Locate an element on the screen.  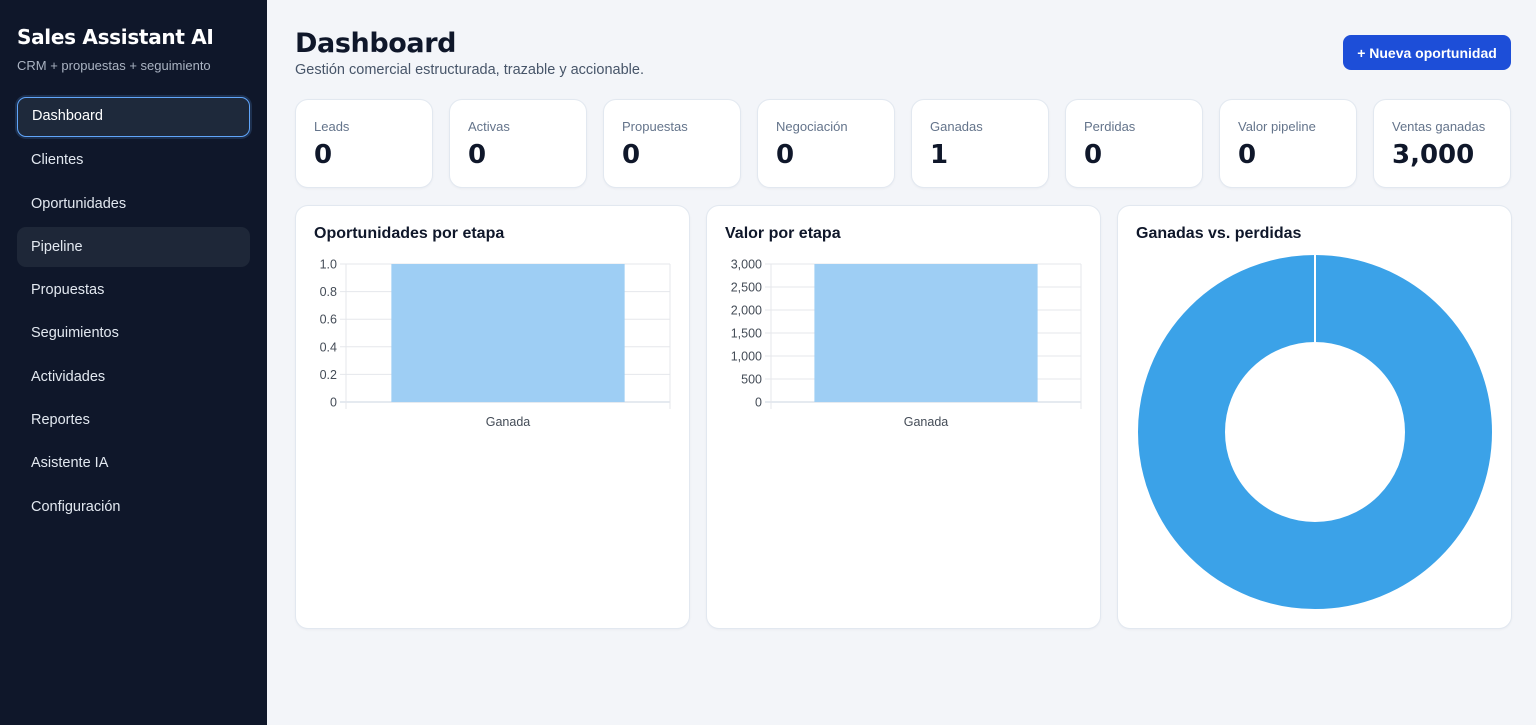
stat-label: Leads is located at coordinates (332, 126).